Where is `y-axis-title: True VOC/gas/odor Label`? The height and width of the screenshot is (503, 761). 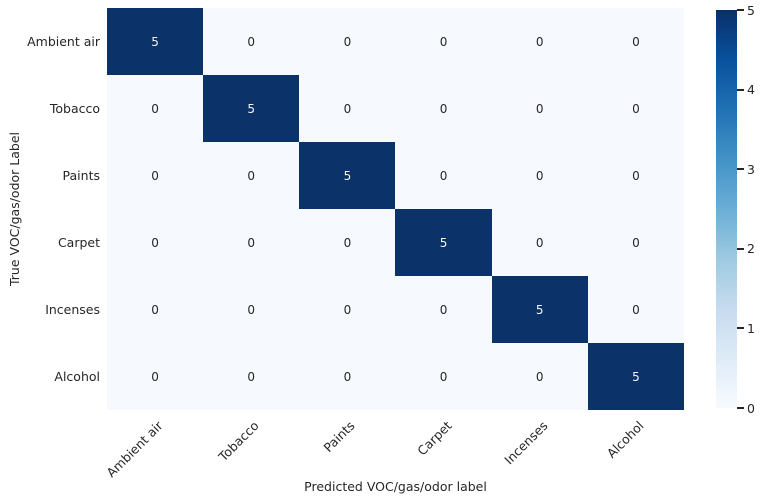 y-axis-title: True VOC/gas/odor Label is located at coordinates (14, 209).